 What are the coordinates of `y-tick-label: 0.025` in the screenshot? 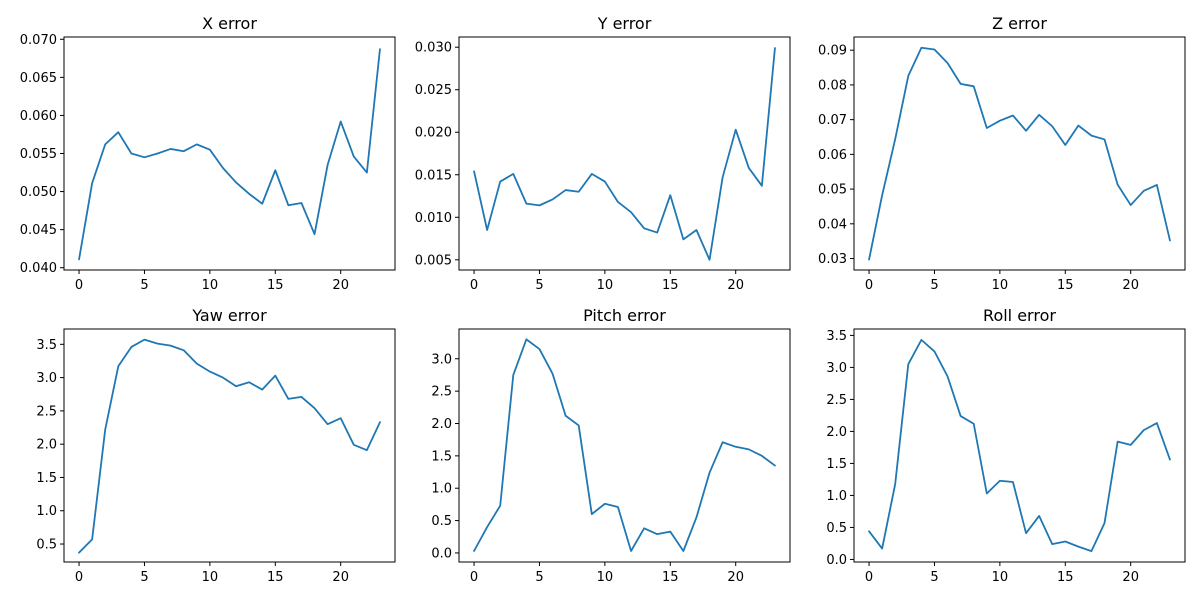 It's located at (433, 90).